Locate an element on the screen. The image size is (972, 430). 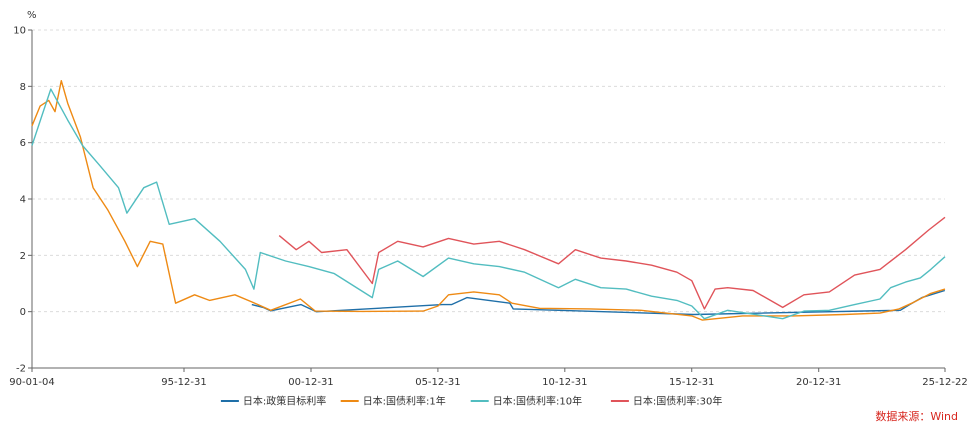
y-tick-label: 10 is located at coordinates (19, 31).